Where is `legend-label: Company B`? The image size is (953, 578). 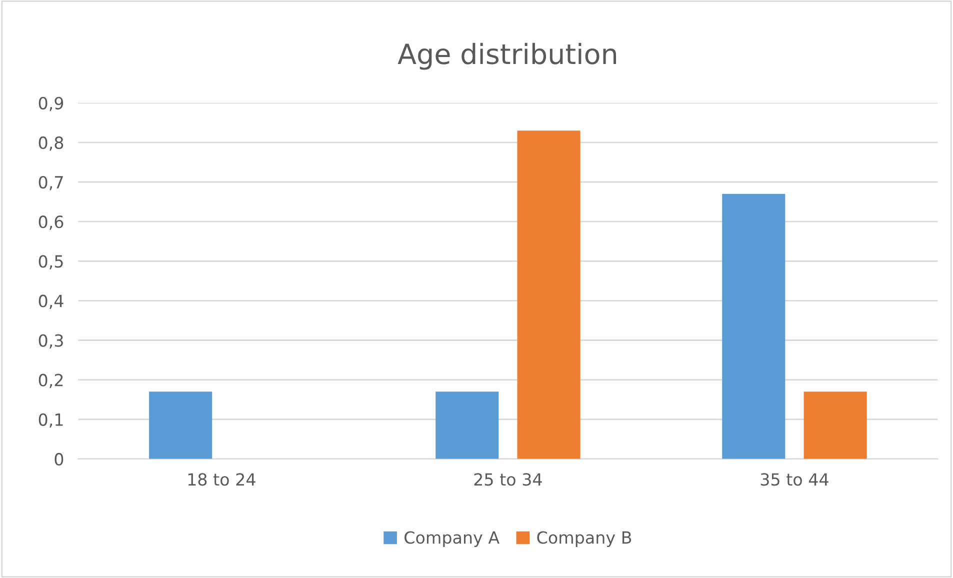
legend-label: Company B is located at coordinates (584, 539).